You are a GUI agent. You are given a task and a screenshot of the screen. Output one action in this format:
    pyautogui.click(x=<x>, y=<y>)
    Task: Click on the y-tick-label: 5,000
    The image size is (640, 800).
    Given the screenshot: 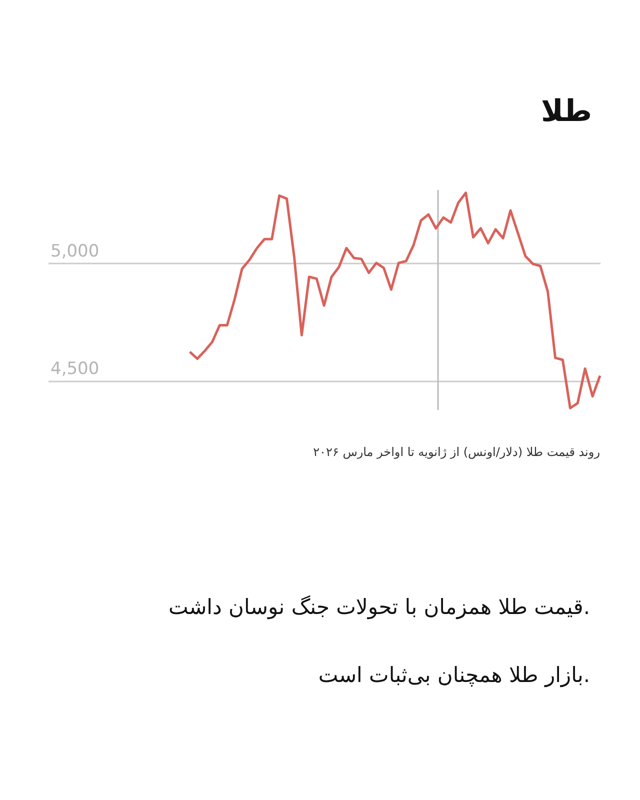 What is the action you would take?
    pyautogui.click(x=75, y=251)
    